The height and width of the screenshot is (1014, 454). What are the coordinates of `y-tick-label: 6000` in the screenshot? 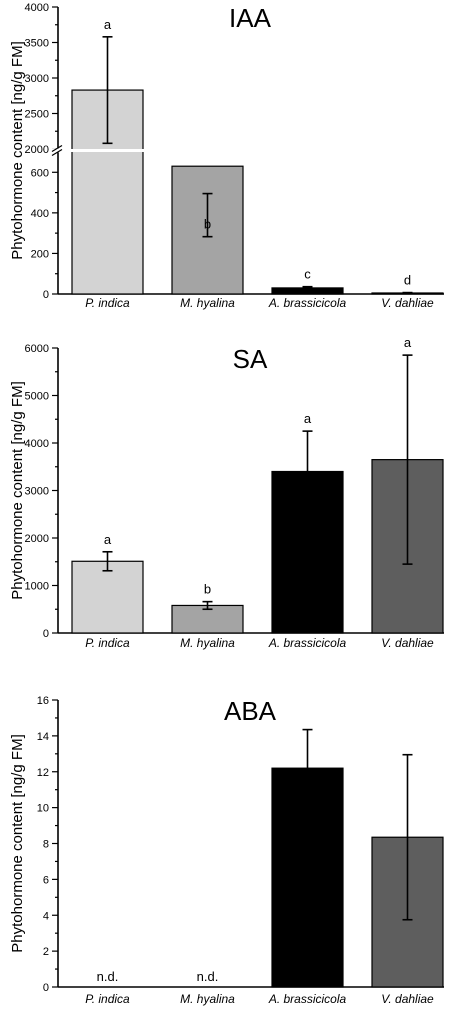 It's located at (37, 349).